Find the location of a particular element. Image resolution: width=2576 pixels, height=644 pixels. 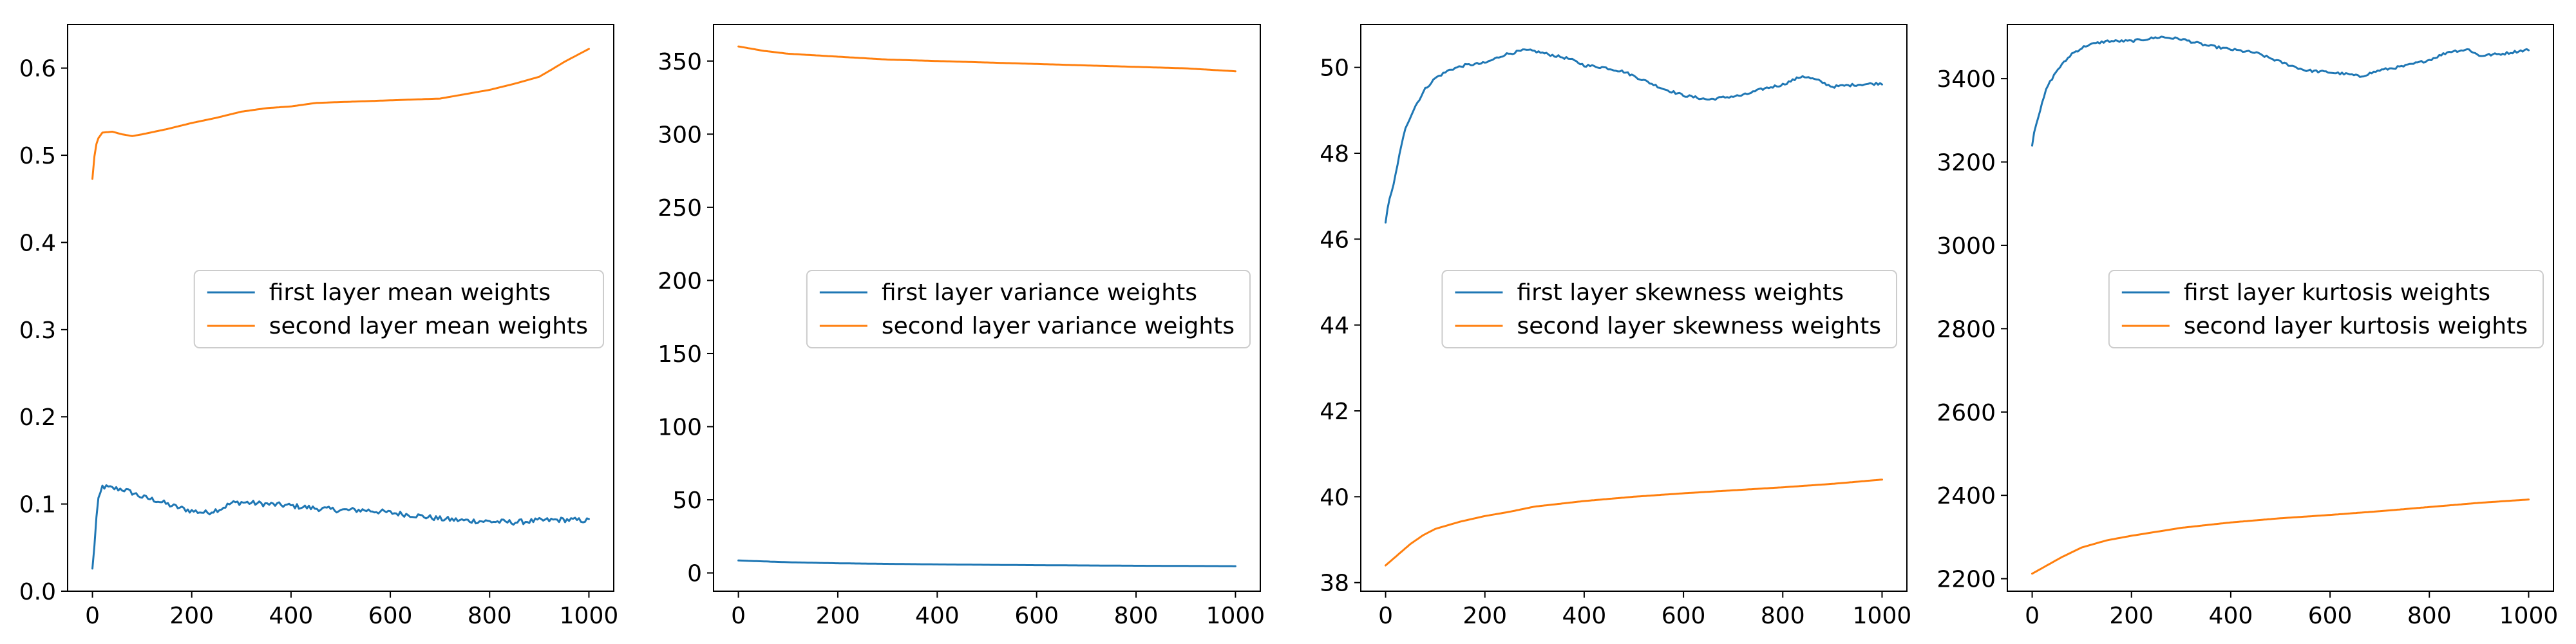

legend-label: second layer mean weights is located at coordinates (429, 326).